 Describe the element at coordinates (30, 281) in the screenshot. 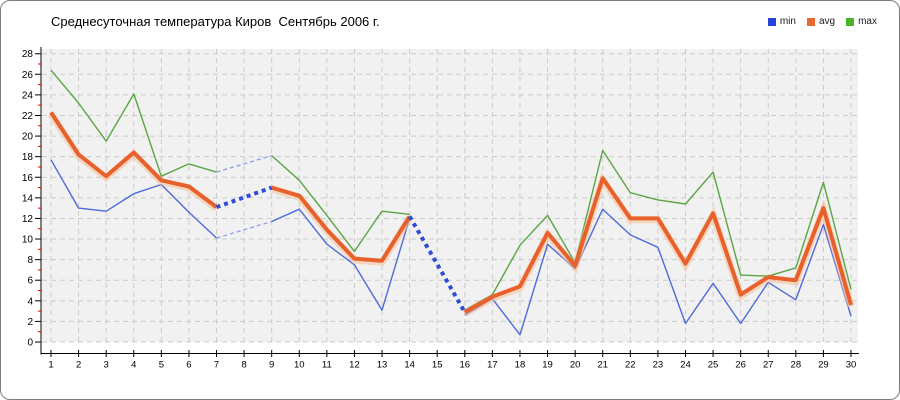

I see `y-tick-label: 6` at that location.